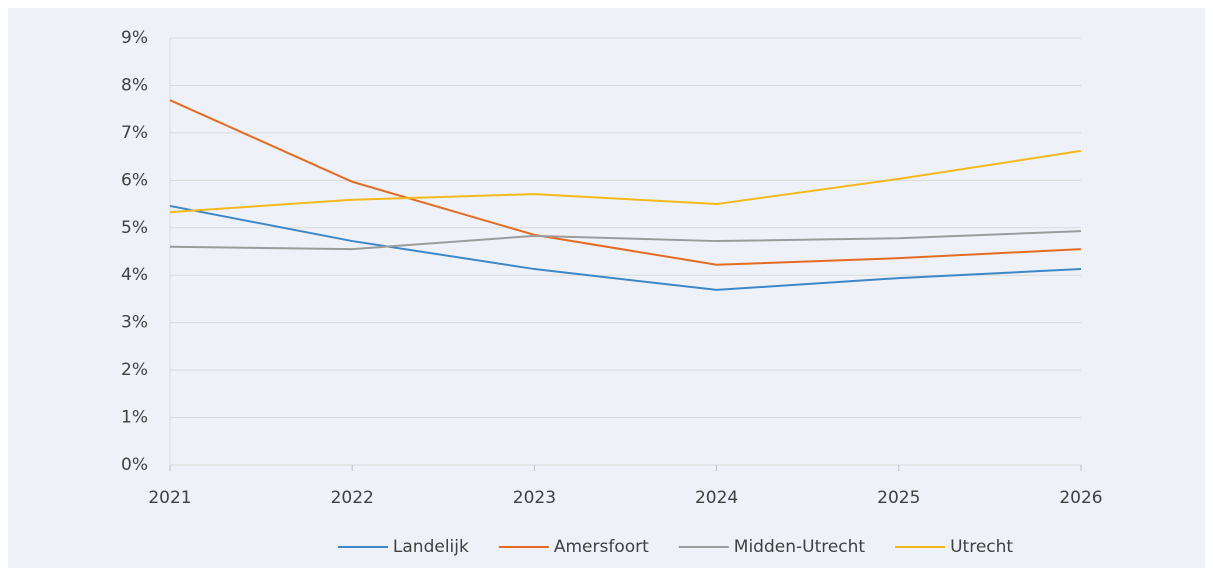  What do you see at coordinates (134, 180) in the screenshot?
I see `y-tick-label: 6%` at bounding box center [134, 180].